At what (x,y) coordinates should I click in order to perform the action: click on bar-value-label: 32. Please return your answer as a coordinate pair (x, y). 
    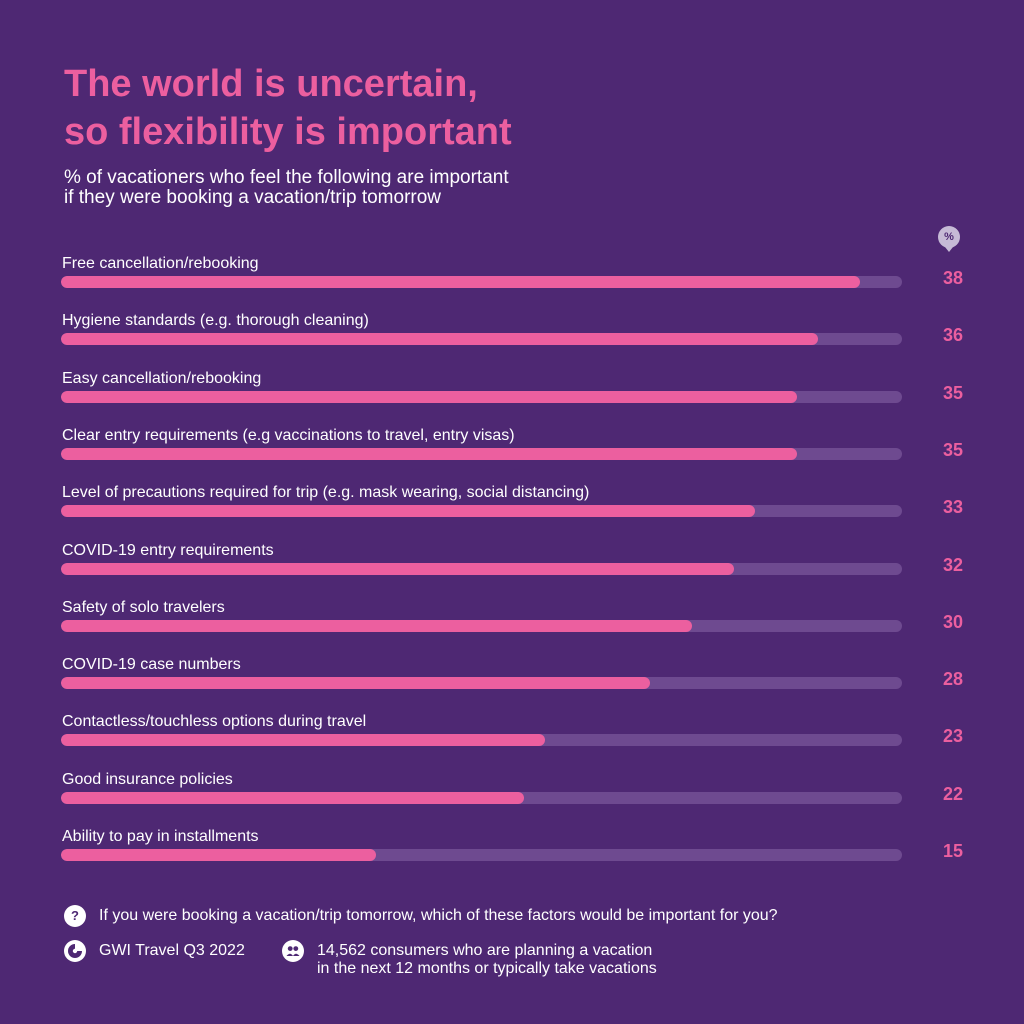
    Looking at the image, I should click on (952, 564).